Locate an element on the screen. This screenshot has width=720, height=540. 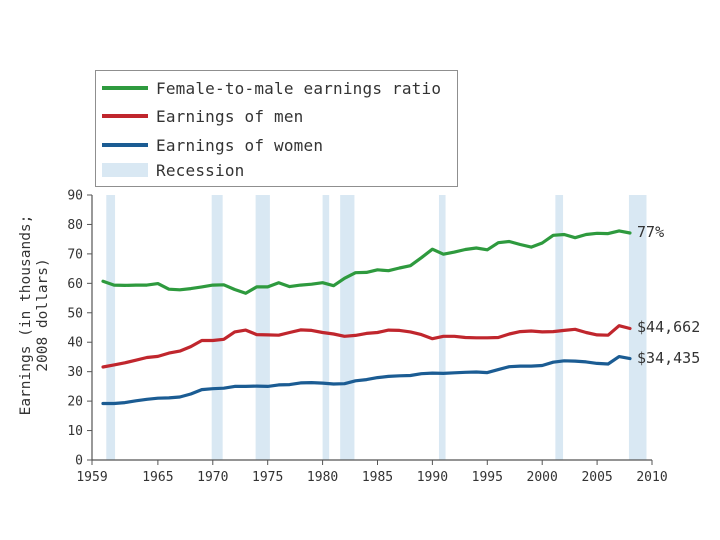
x-tick-label-1980: 1980 is located at coordinates (322, 477).